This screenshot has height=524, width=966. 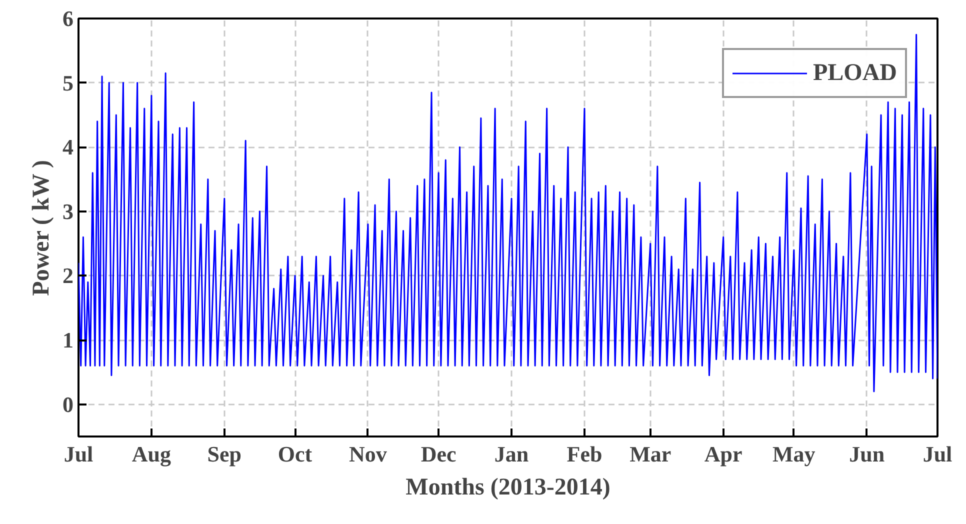 What do you see at coordinates (224, 454) in the screenshot?
I see `x-tick-label: Sep` at bounding box center [224, 454].